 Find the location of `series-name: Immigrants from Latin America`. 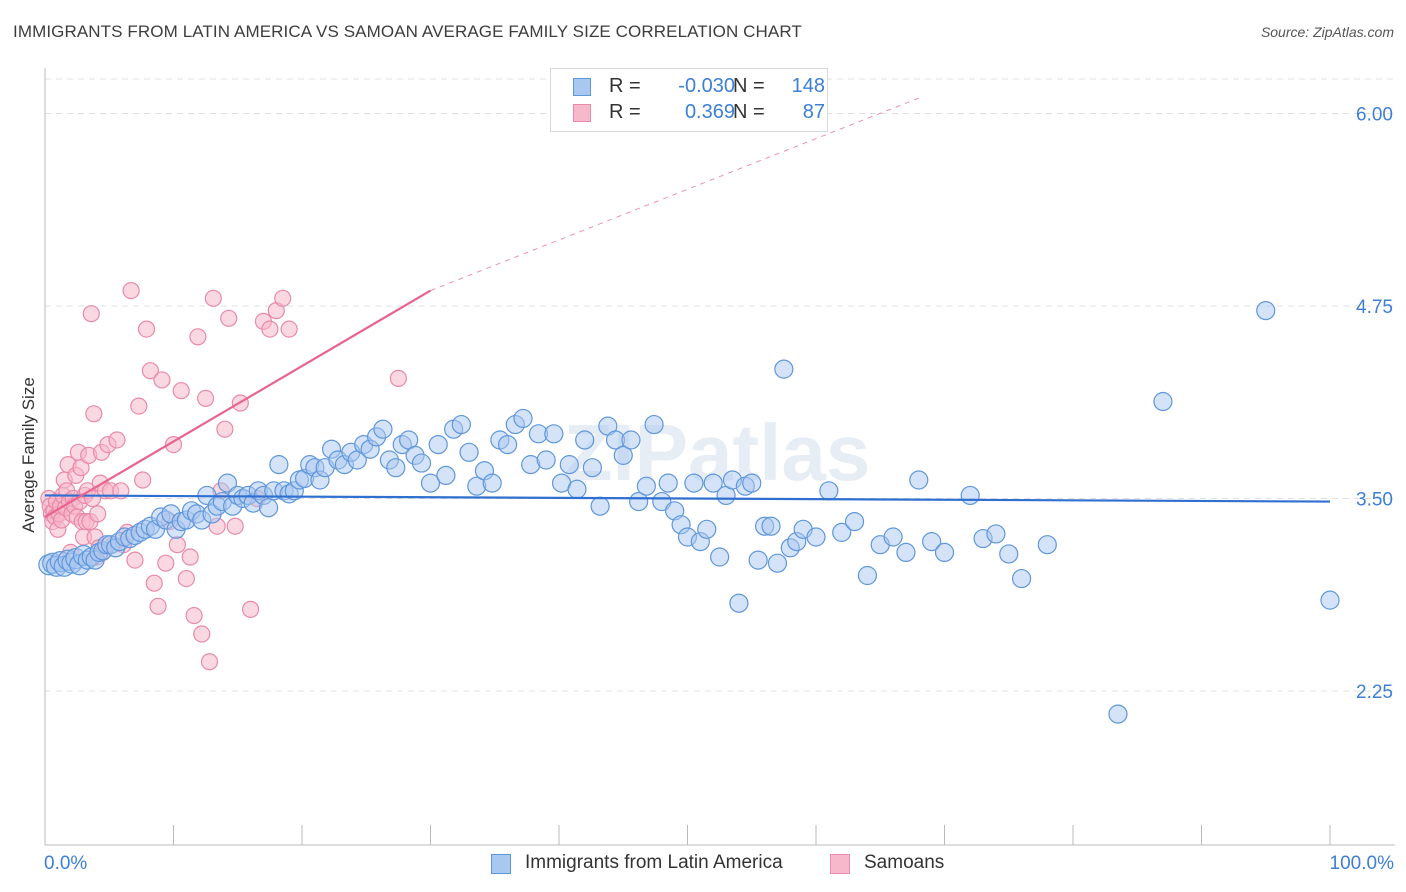

series-name: Immigrants from Latin America is located at coordinates (654, 862).